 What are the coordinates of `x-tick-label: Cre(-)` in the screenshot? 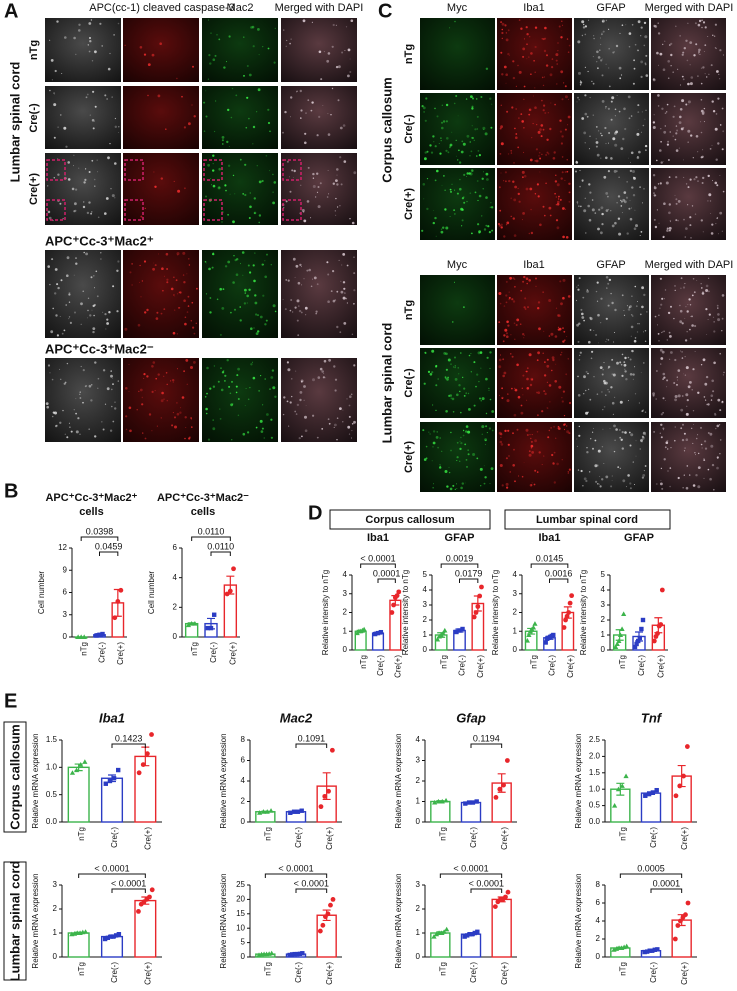 It's located at (102, 652).